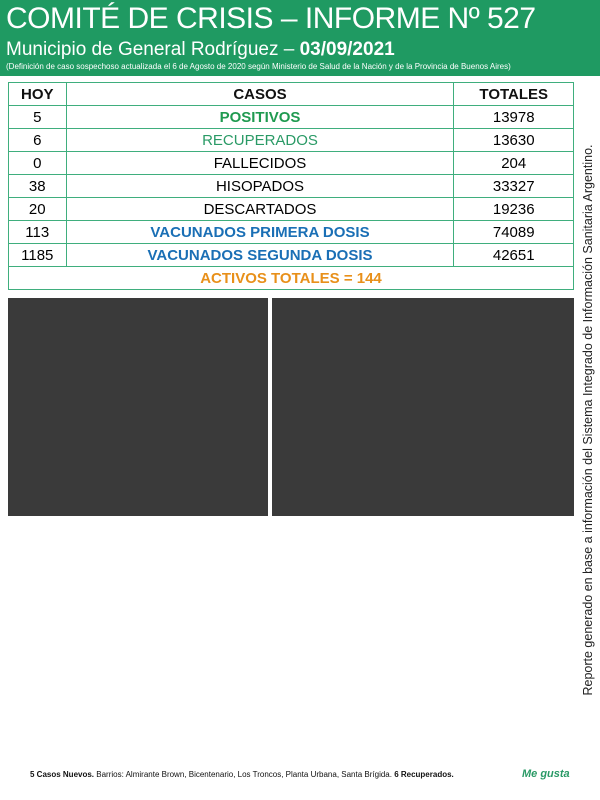 The height and width of the screenshot is (800, 600). I want to click on footer-bold: 5 Casos Nuevos., so click(62, 774).